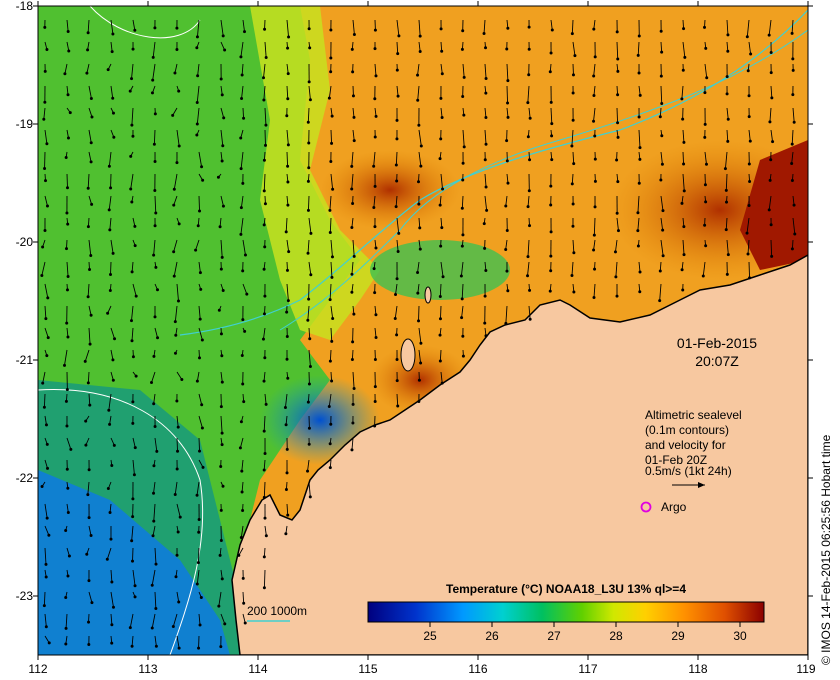  Describe the element at coordinates (678, 636) in the screenshot. I see `colorbar-tick-label: 29` at that location.